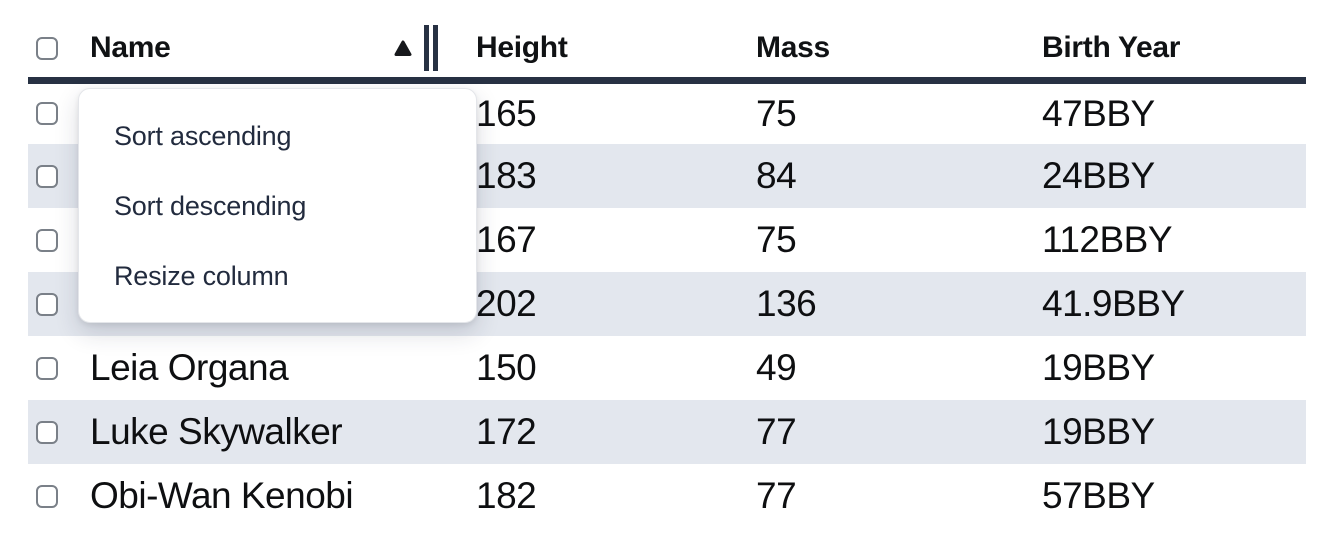 The height and width of the screenshot is (536, 1330). Describe the element at coordinates (863, 42) in the screenshot. I see `column-header-mass: Mass` at that location.